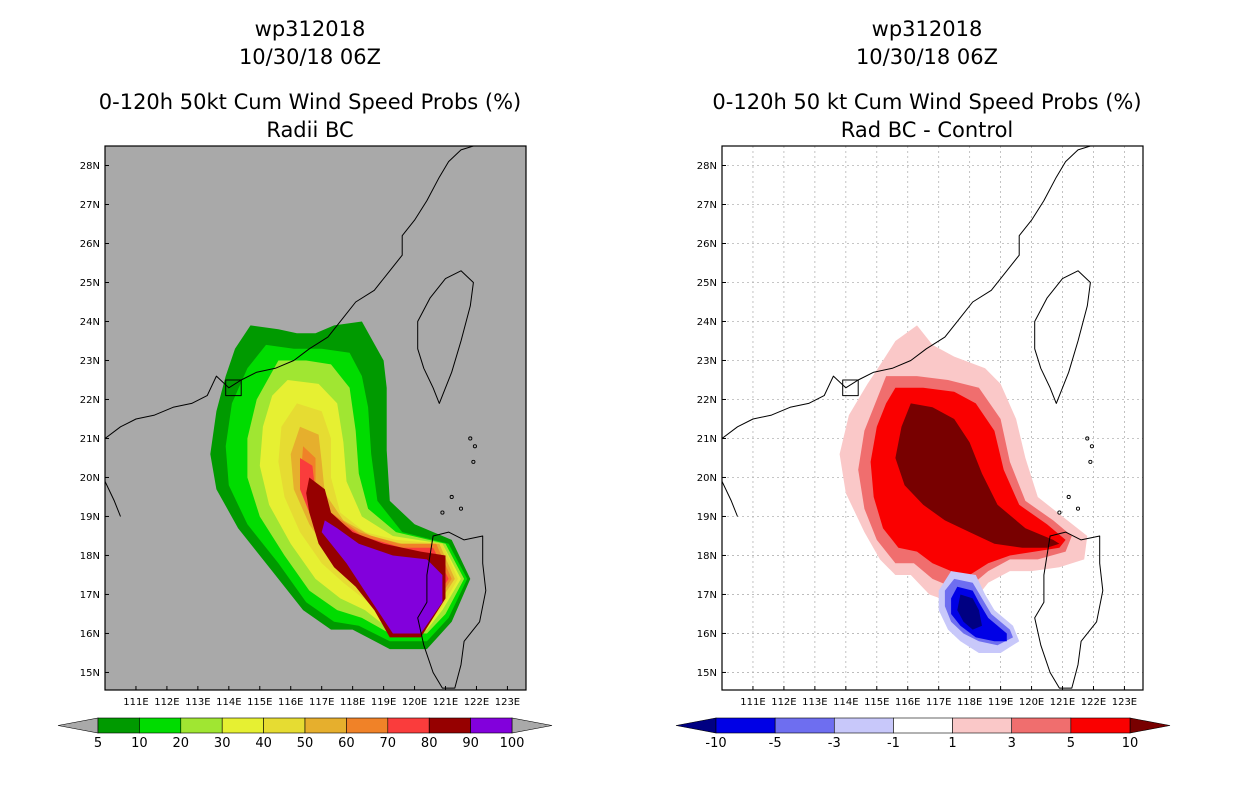  What do you see at coordinates (166, 702) in the screenshot?
I see `lon-tick-label: 112E` at bounding box center [166, 702].